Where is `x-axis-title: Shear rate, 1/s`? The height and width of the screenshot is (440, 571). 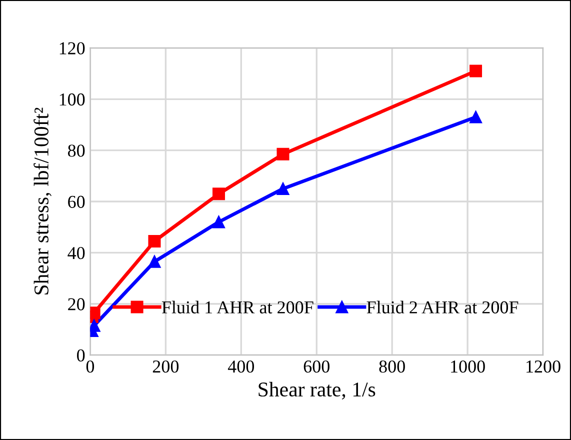
x-axis-title: Shear rate, 1/s is located at coordinates (317, 391).